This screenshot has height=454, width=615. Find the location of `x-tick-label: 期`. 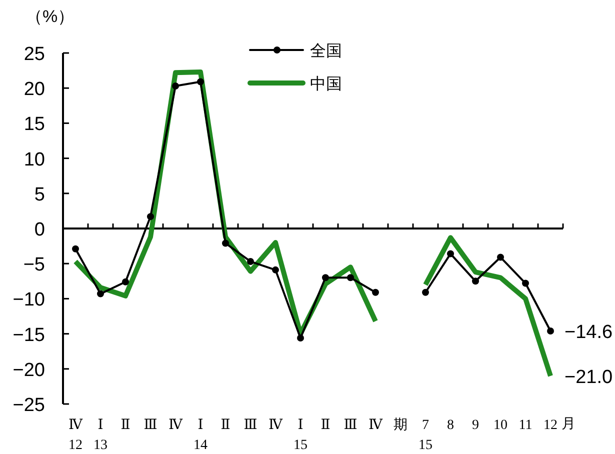

x-tick-label: 期 is located at coordinates (401, 425).